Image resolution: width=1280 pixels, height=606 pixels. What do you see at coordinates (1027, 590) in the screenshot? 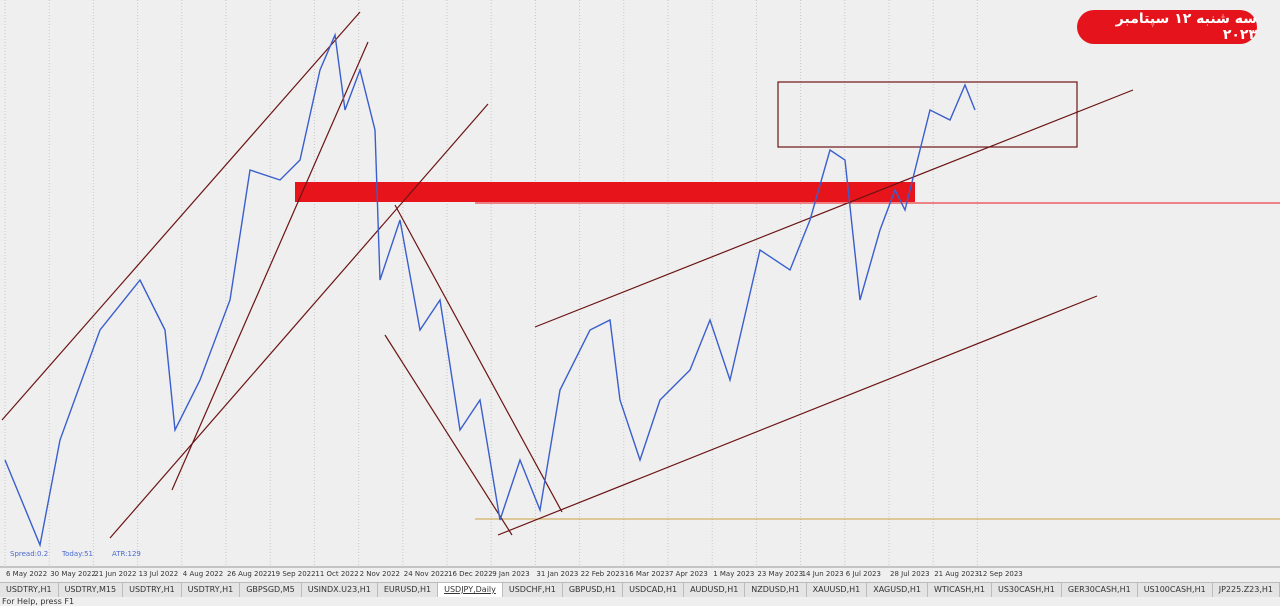
I see `chart-tab: US30CASH,H1` at bounding box center [1027, 590].